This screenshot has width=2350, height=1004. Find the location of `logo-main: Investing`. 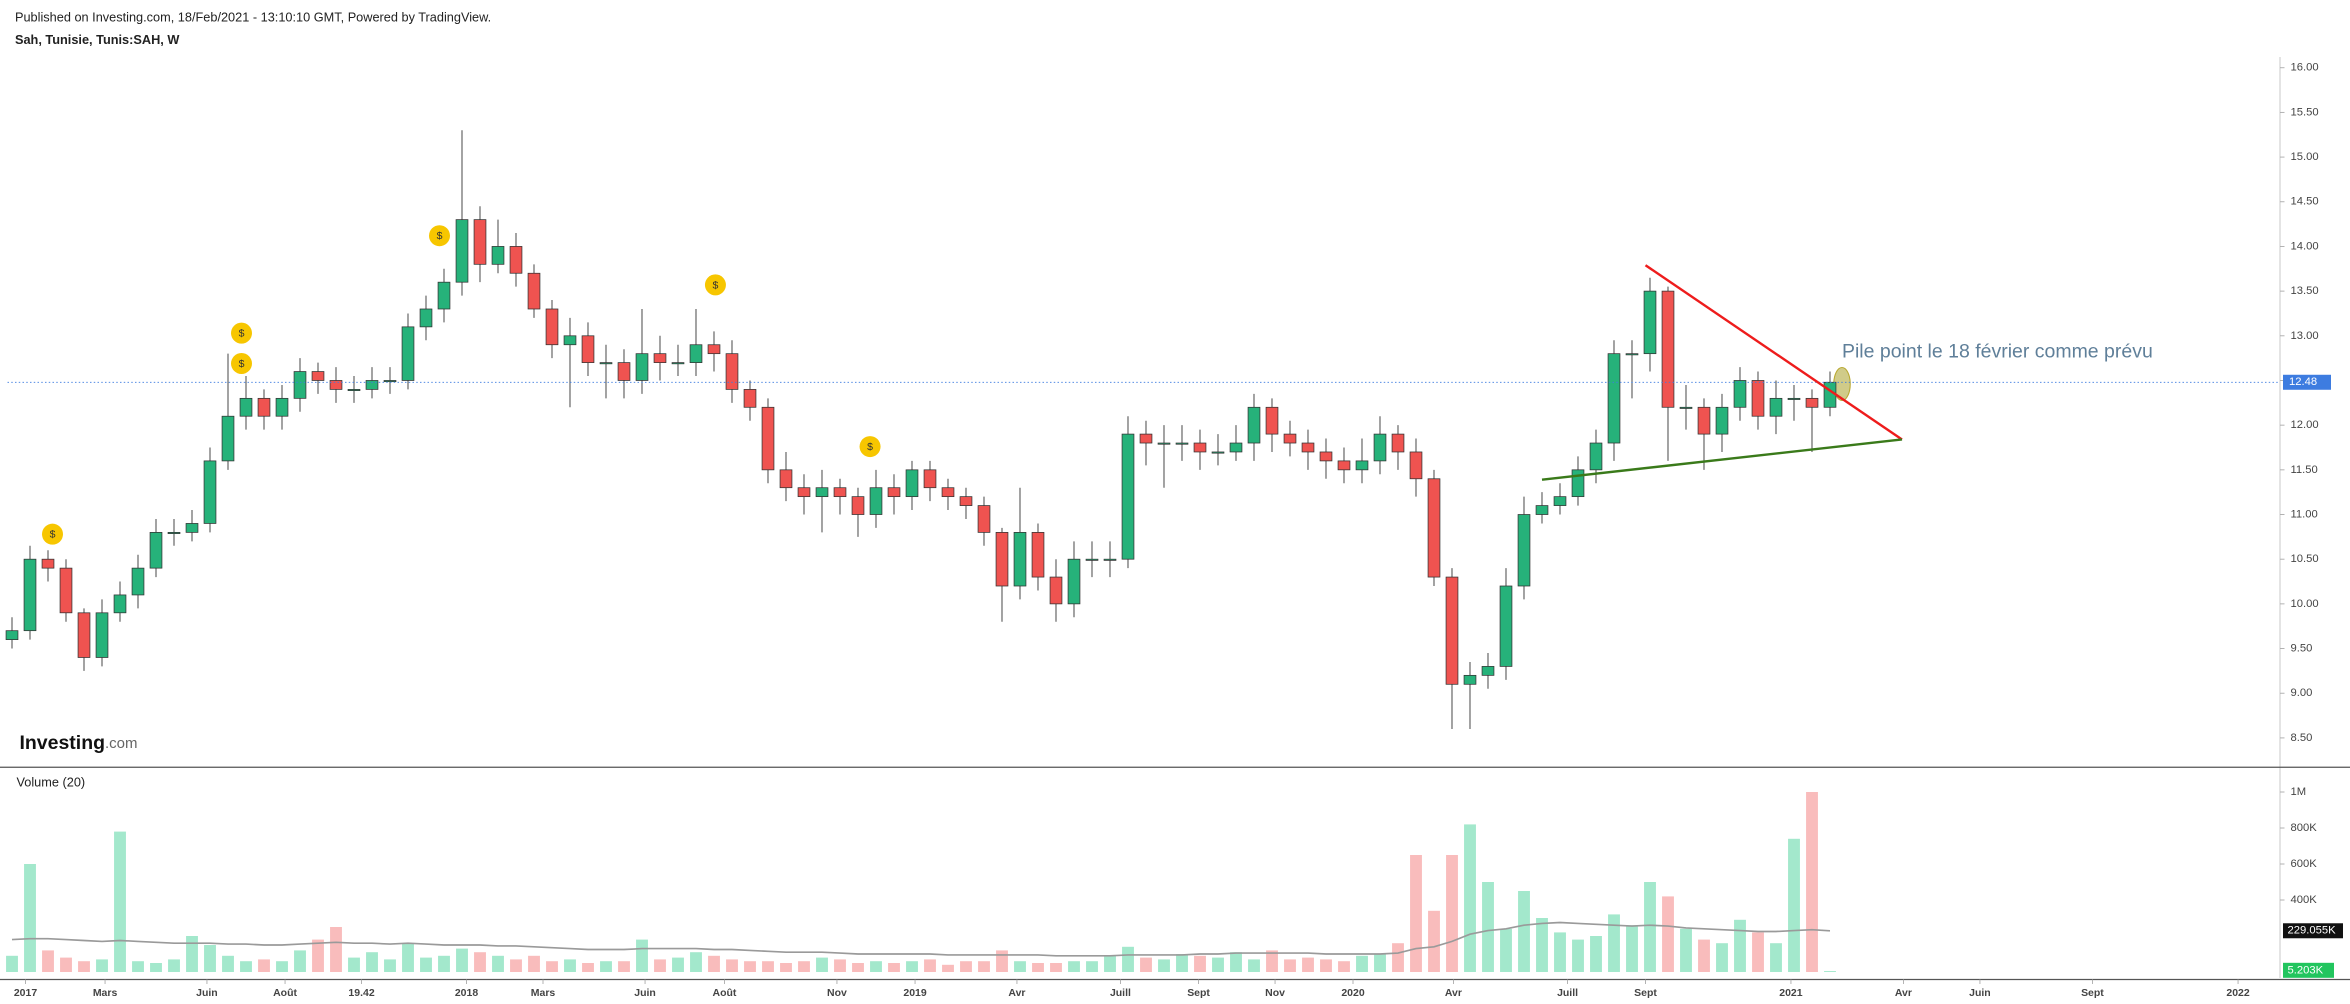

logo-main: Investing is located at coordinates (62, 743).